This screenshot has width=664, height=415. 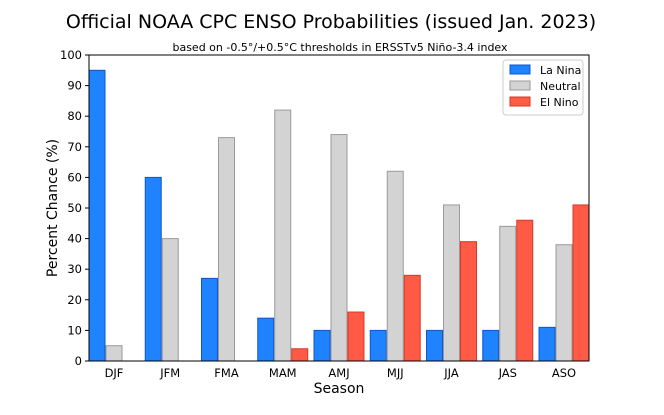 What do you see at coordinates (170, 300) in the screenshot?
I see `bar-neutral-jfm` at bounding box center [170, 300].